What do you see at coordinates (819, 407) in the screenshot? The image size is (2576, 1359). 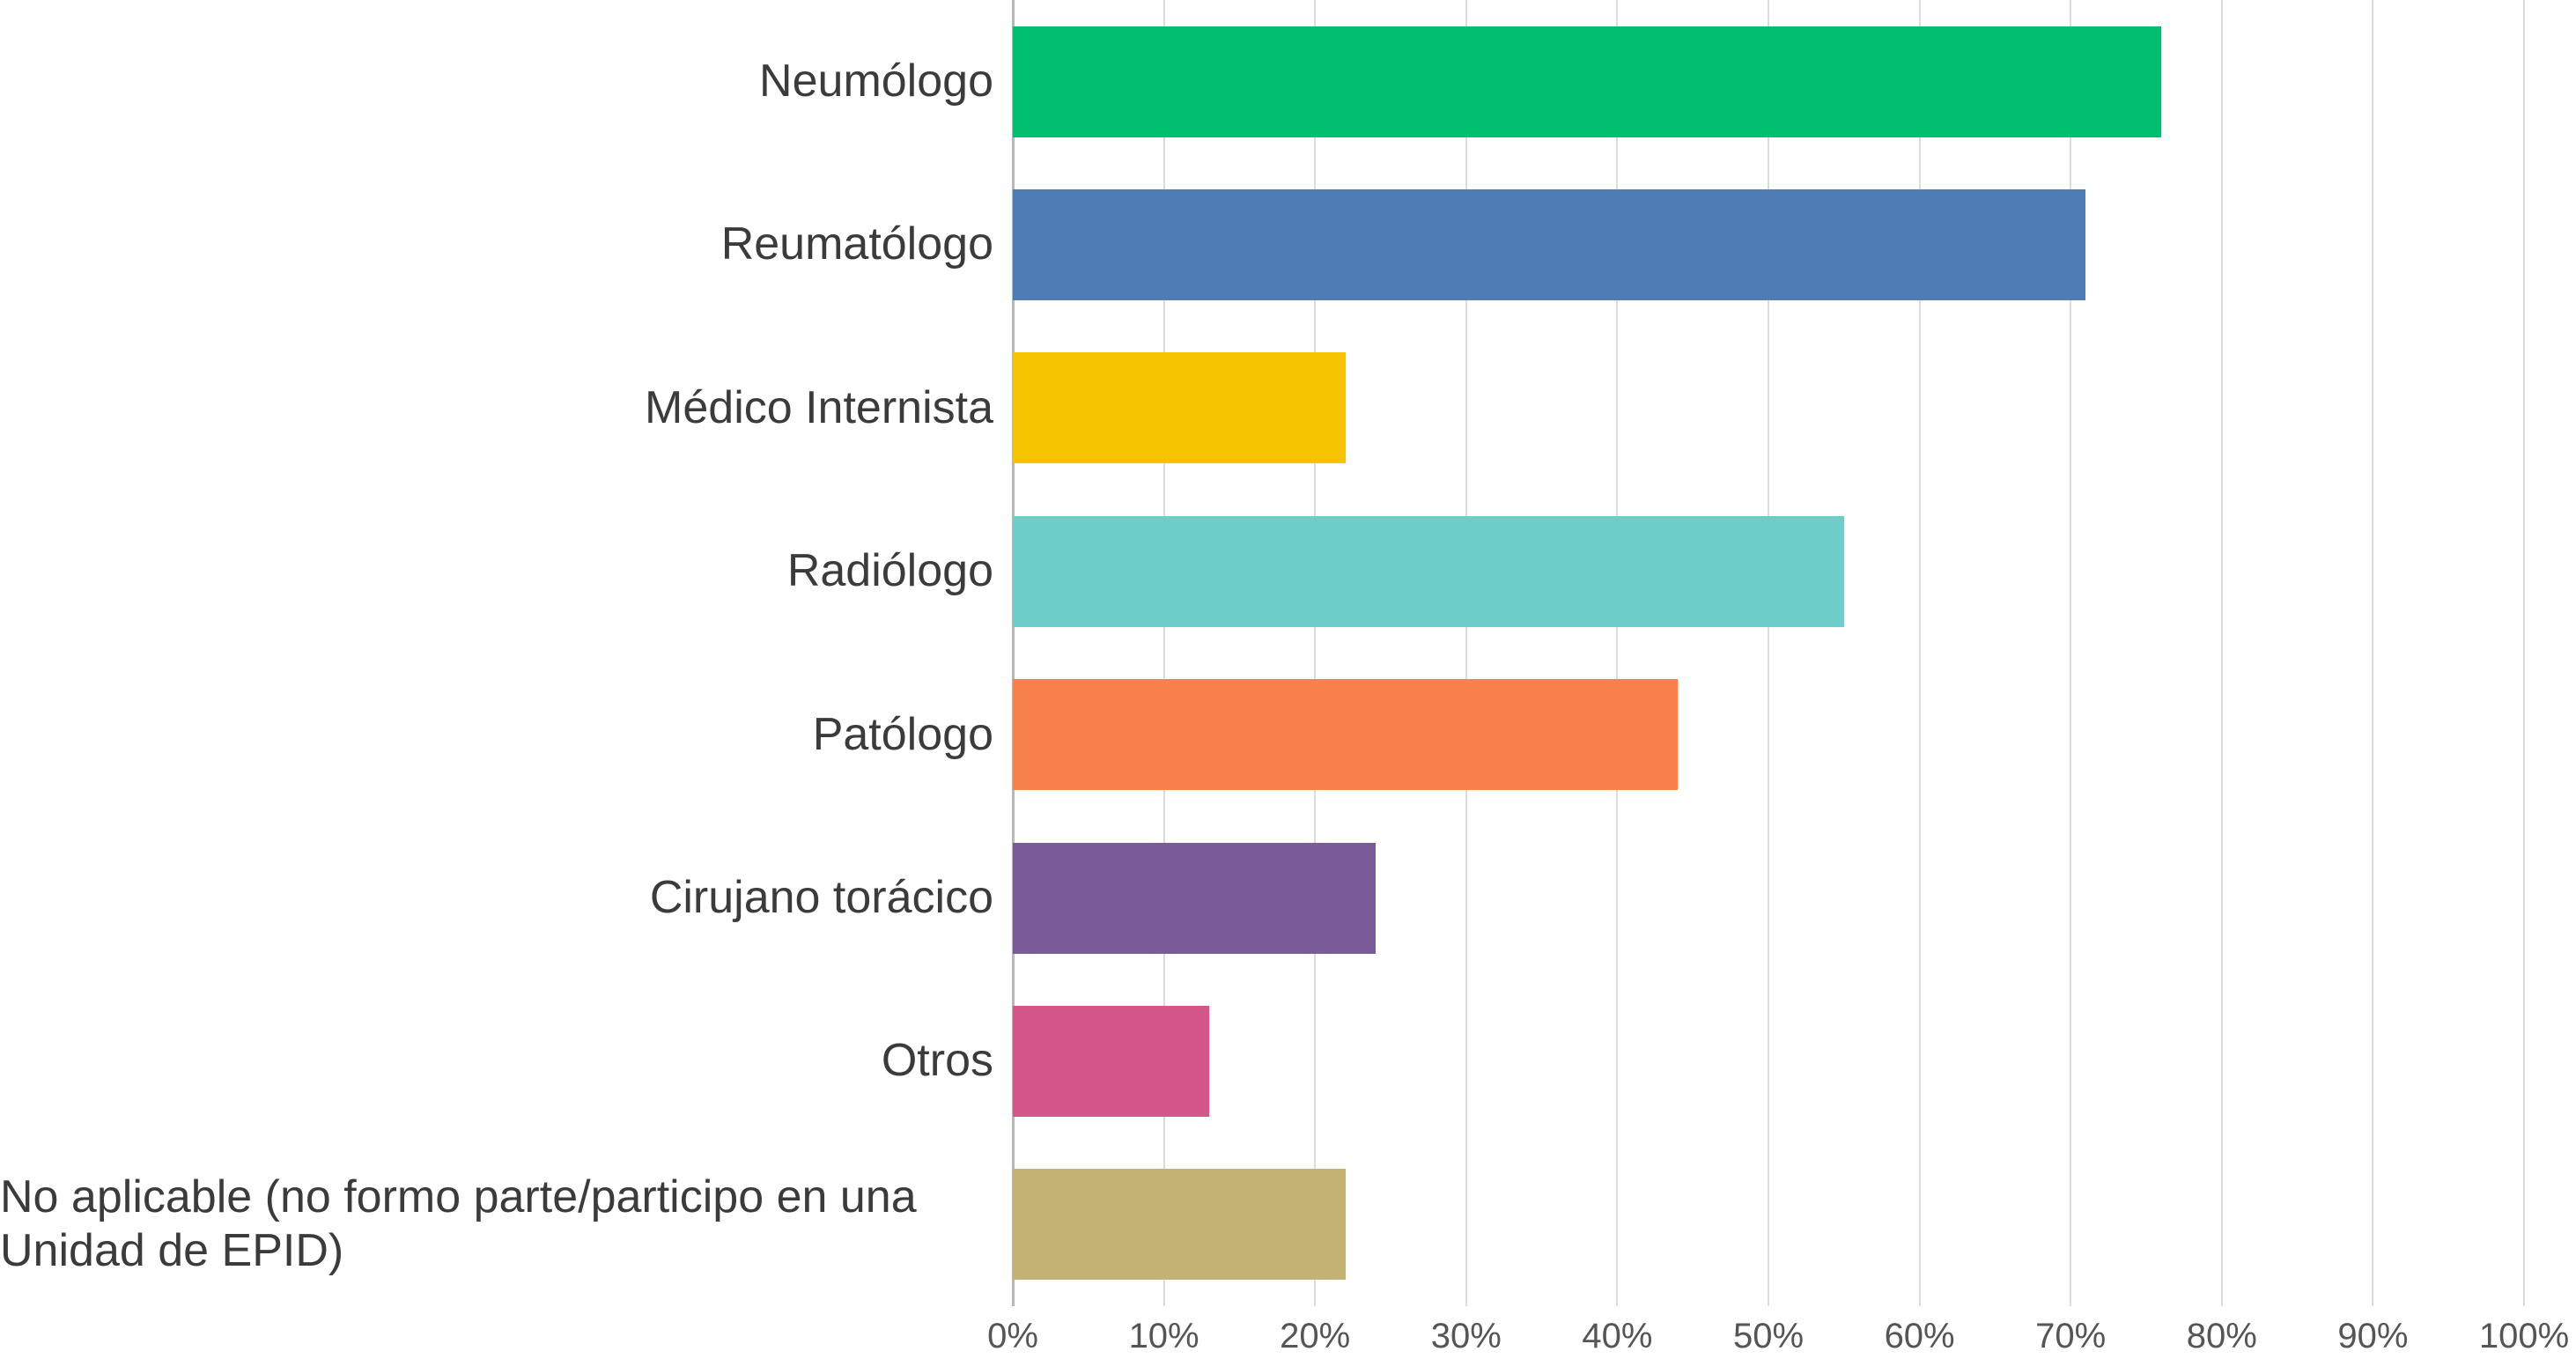 I see `category-label-text: Médico Internista` at bounding box center [819, 407].